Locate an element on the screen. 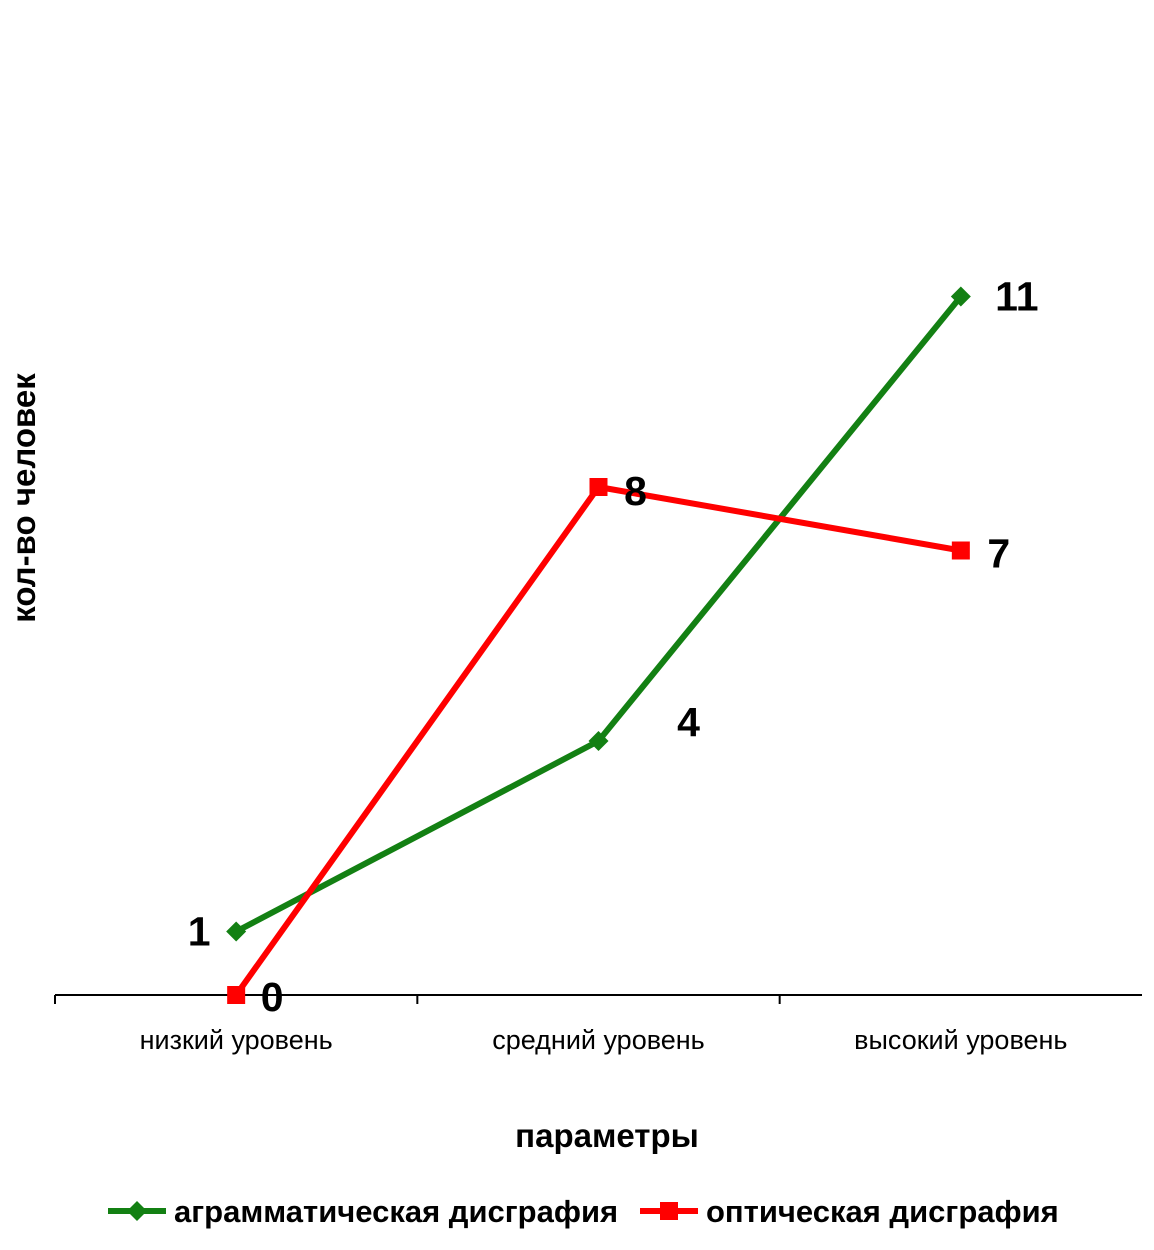 The width and height of the screenshot is (1154, 1250). legend-item: оптическая дисграфия is located at coordinates (849, 1211).